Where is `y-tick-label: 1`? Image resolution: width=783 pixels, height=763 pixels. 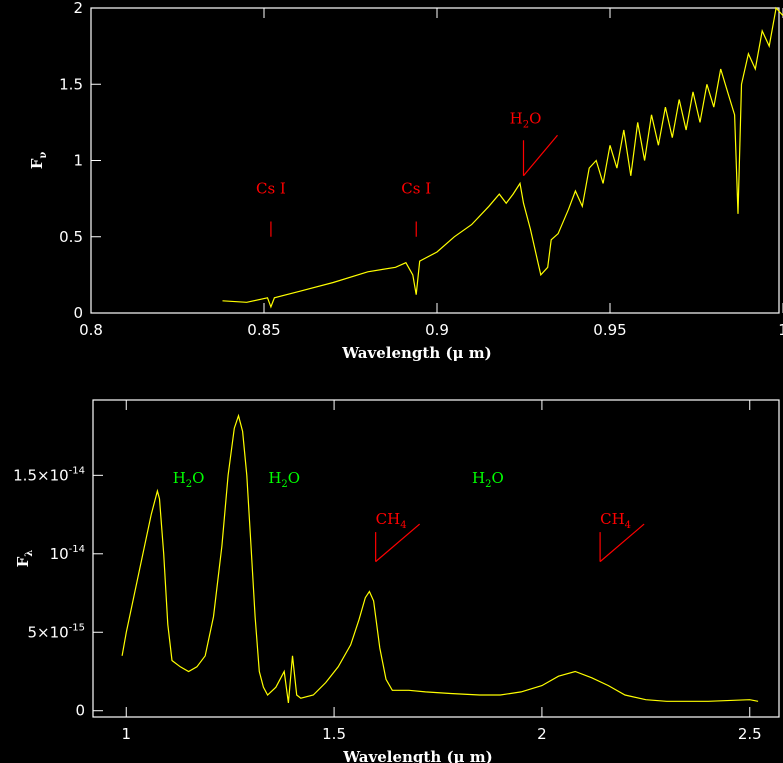
y-tick-label: 1 is located at coordinates (78, 161).